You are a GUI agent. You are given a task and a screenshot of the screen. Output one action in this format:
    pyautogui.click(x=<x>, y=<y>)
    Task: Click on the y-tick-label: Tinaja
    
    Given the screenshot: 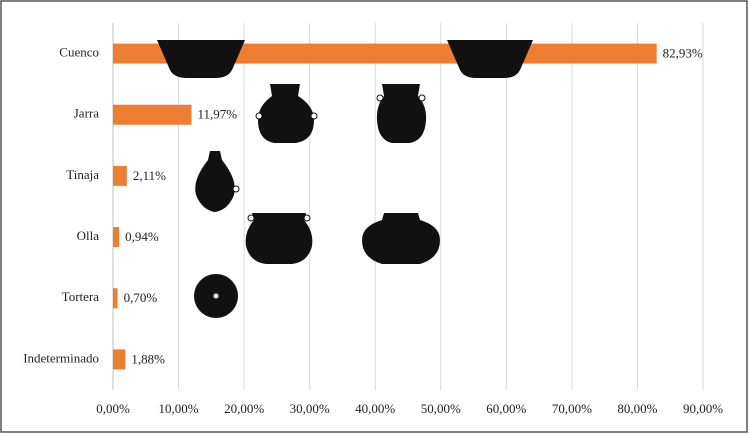 What is the action you would take?
    pyautogui.click(x=82, y=174)
    